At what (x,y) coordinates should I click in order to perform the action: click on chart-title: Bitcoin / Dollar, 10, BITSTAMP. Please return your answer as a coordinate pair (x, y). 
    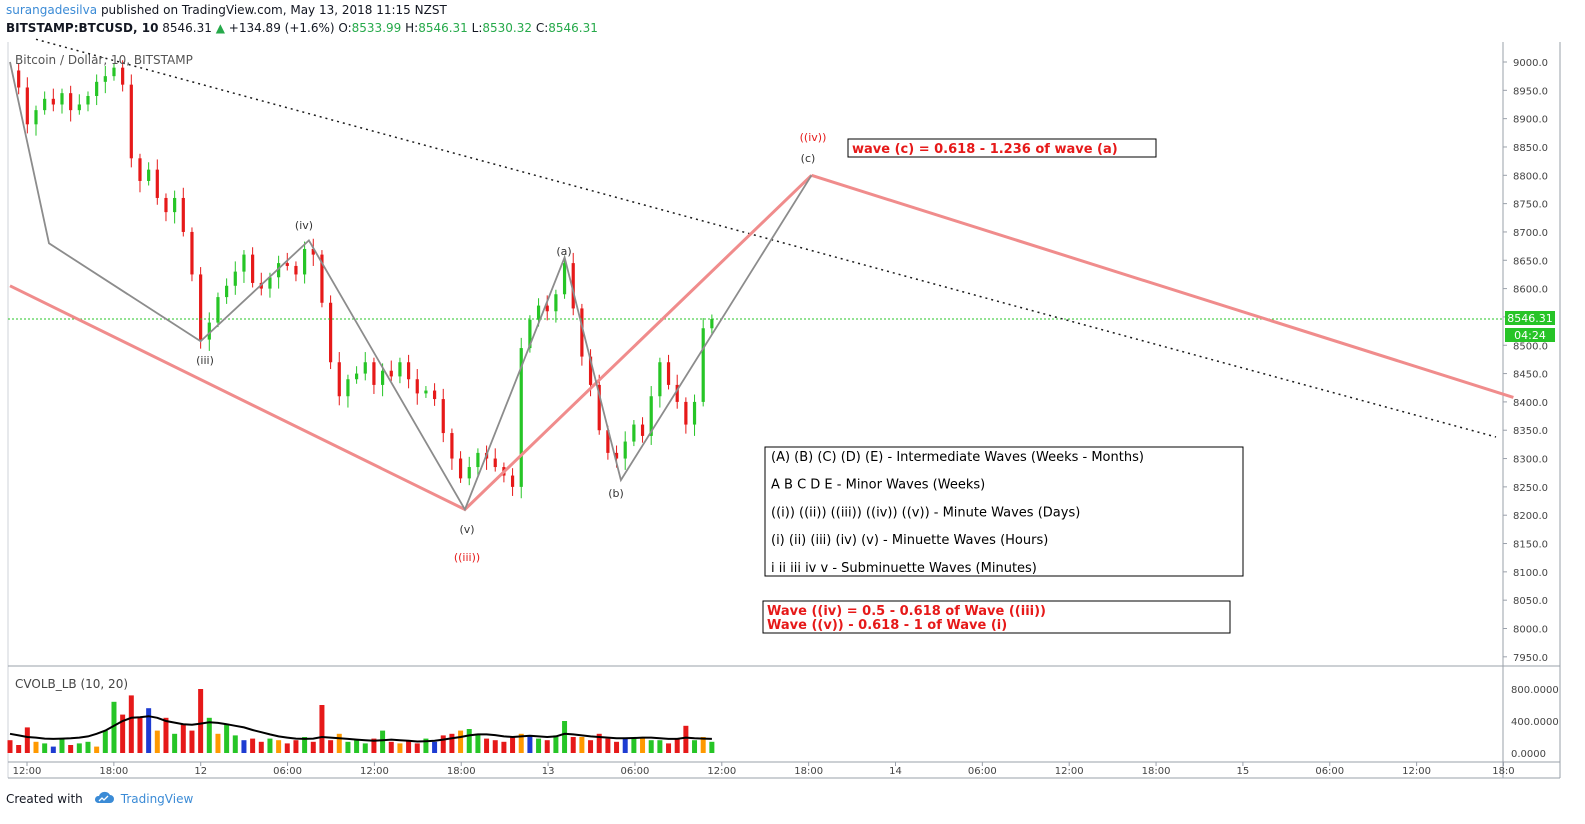
    Looking at the image, I should click on (104, 60).